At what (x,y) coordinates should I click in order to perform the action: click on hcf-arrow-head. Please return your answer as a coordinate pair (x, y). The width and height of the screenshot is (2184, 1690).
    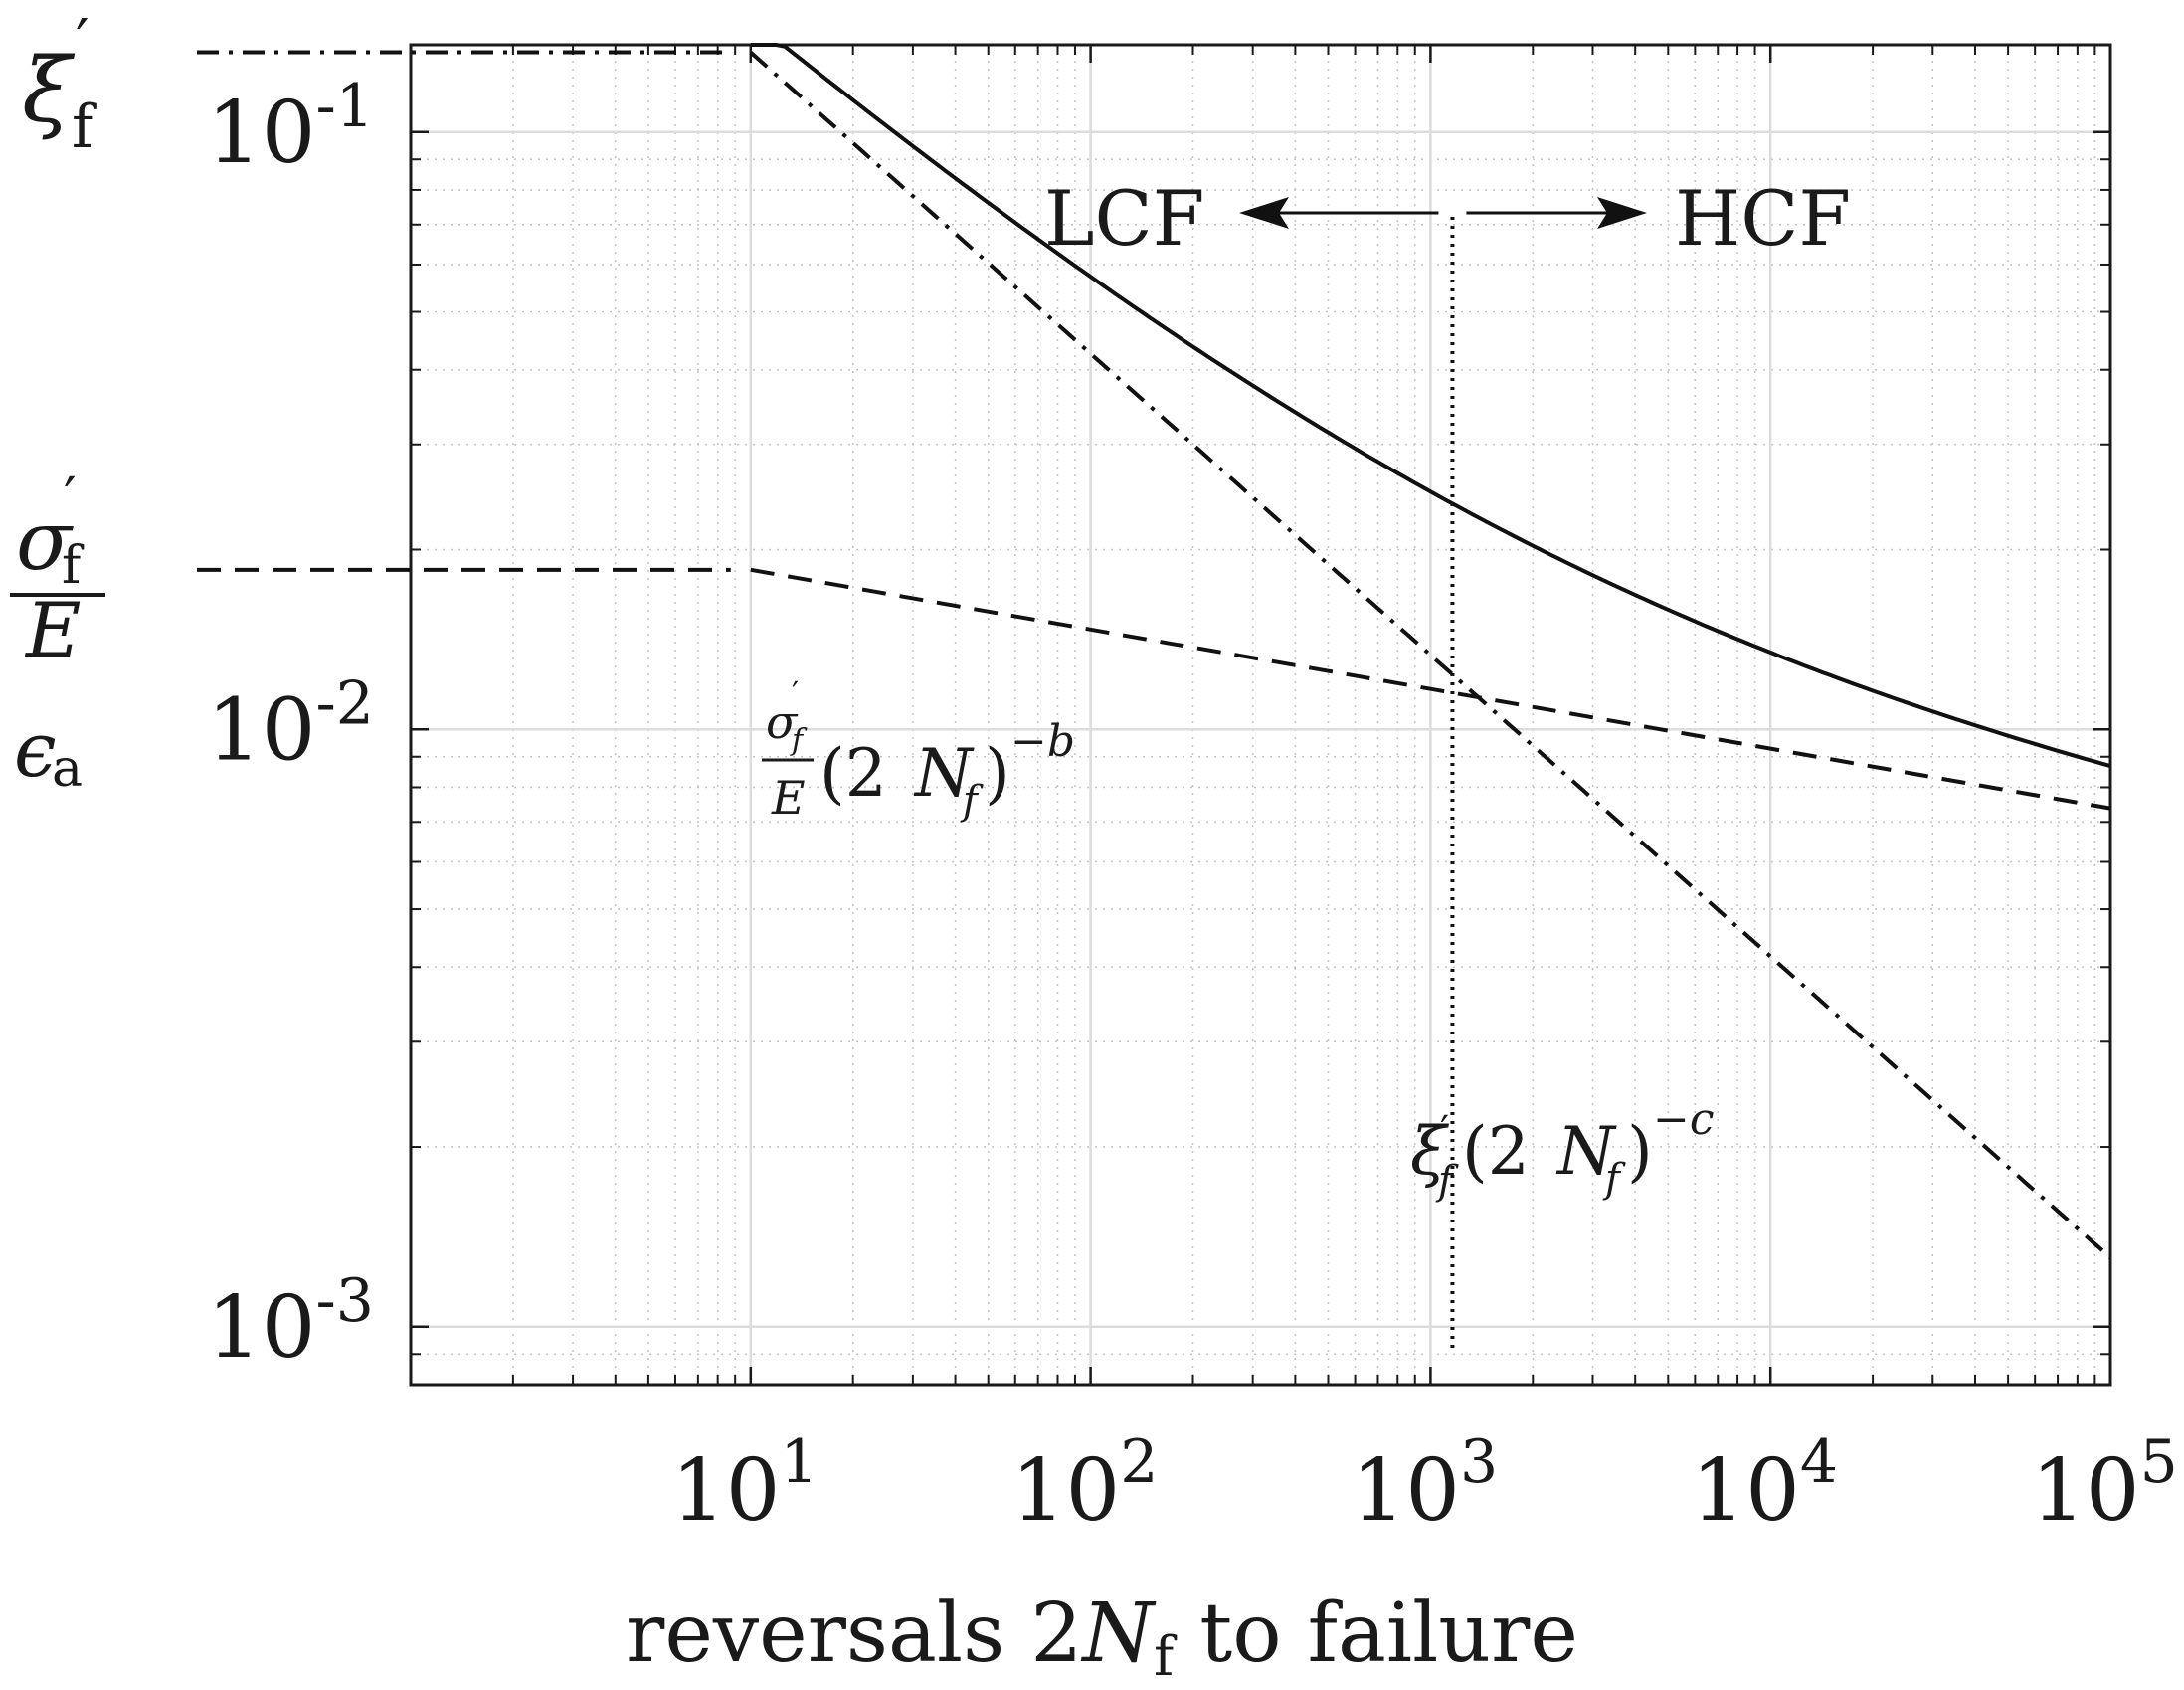
    Looking at the image, I should click on (1622, 213).